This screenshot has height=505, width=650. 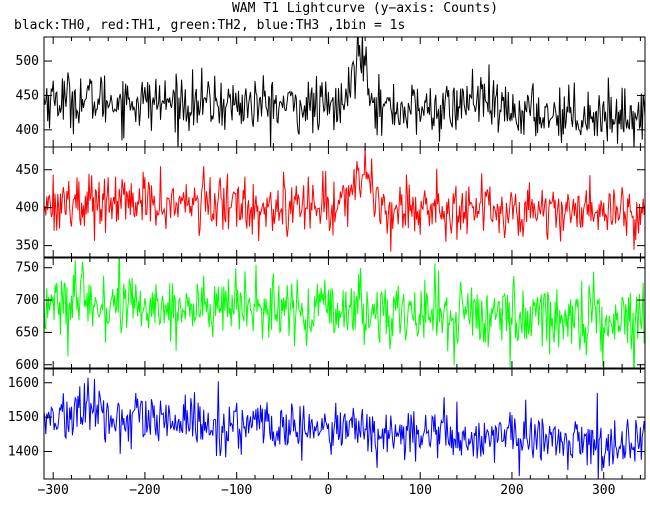 I want to click on y-tick-label: 600, so click(x=27, y=365).